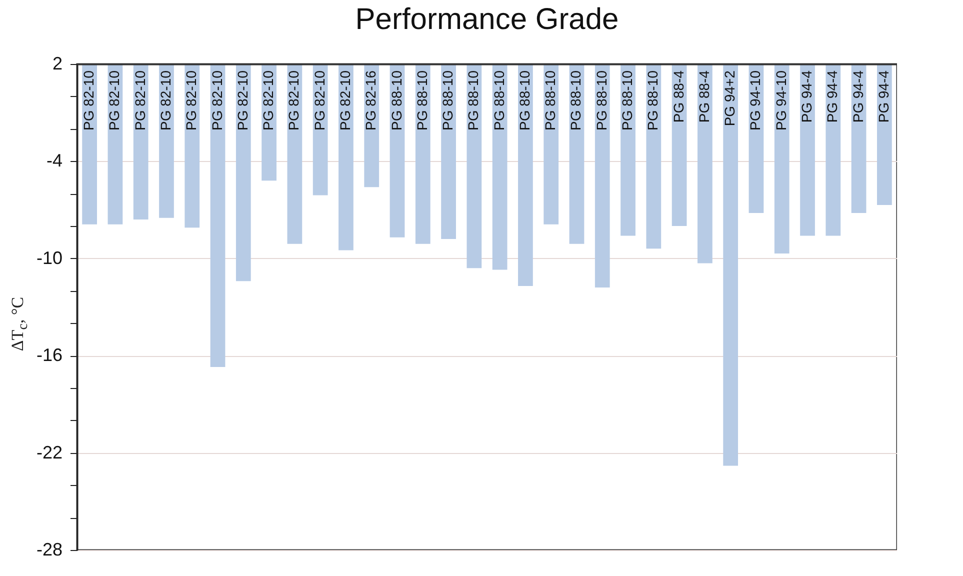  What do you see at coordinates (54, 160) in the screenshot?
I see `y-tick-label: -4` at bounding box center [54, 160].